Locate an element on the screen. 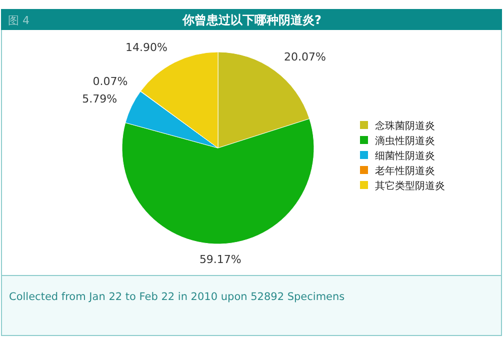 The height and width of the screenshot is (343, 504). caption: 图 4 is located at coordinates (19, 20).